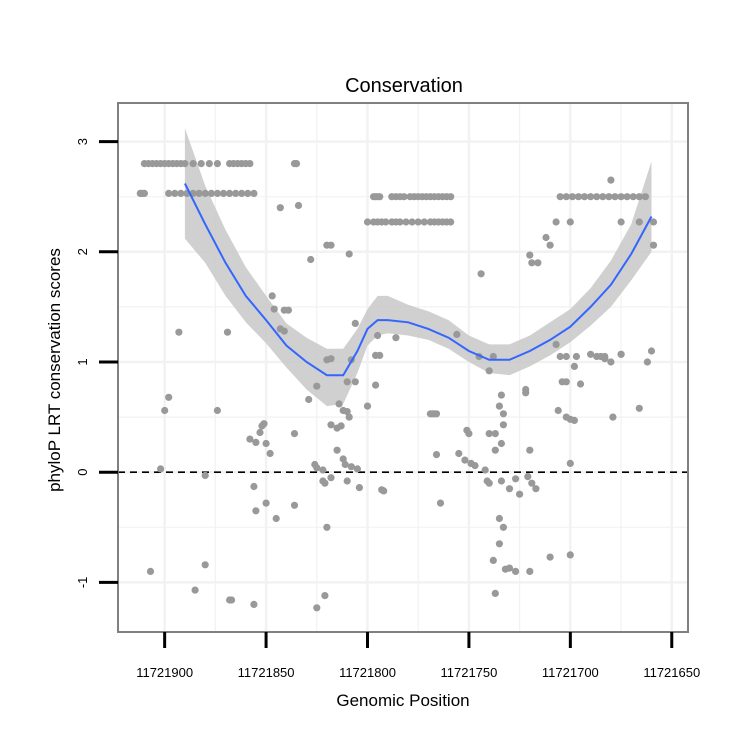  I want to click on y-axis-label: phyloP LRT conservation scores, so click(54, 370).